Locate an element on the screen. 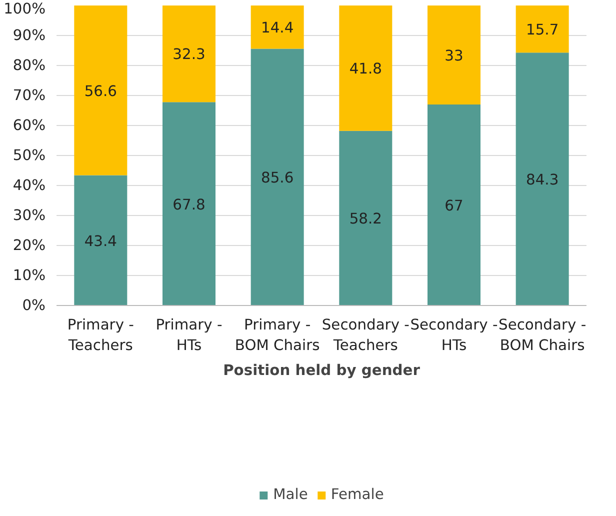  y-tick-label: 70% is located at coordinates (29, 95).